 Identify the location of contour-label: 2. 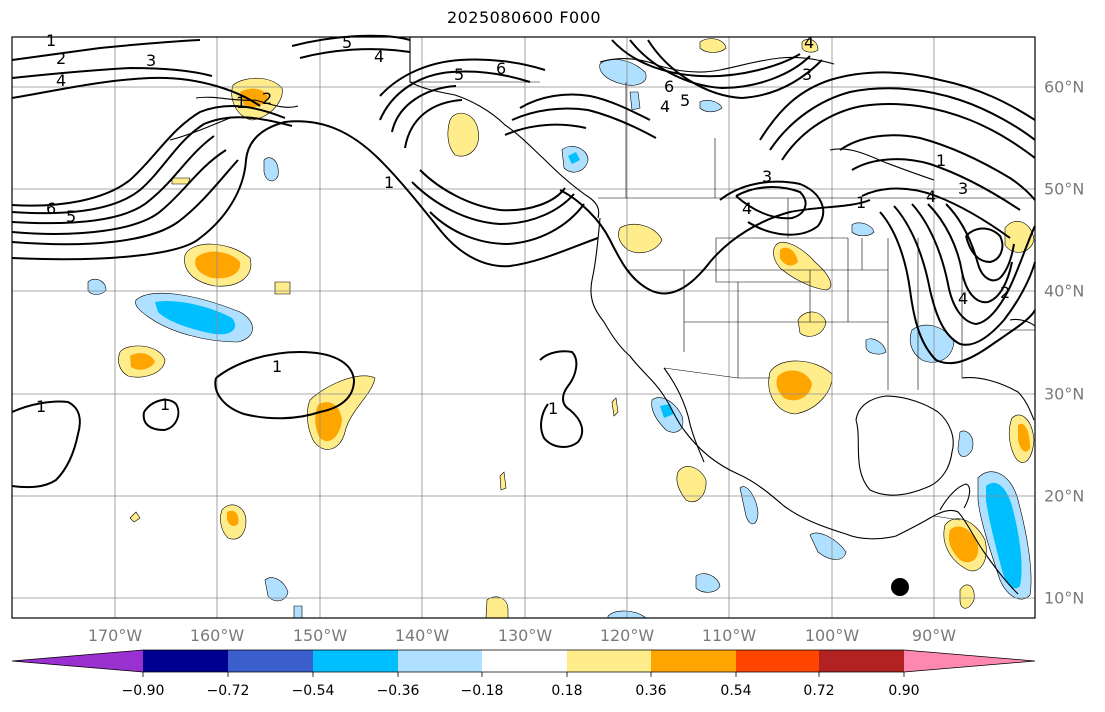
(267, 98).